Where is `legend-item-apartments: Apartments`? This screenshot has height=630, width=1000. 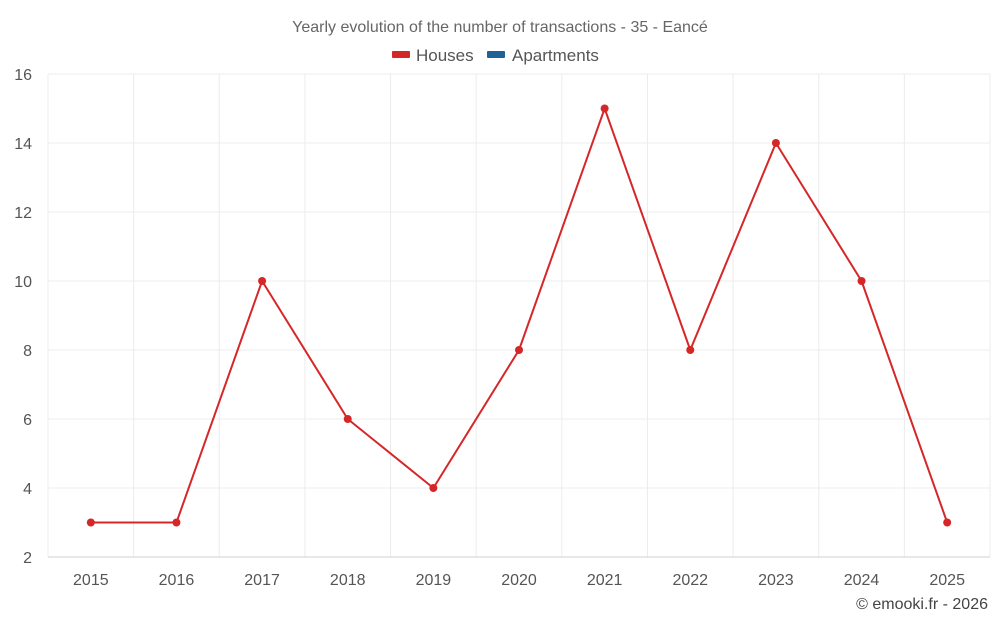
legend-item-apartments: Apartments is located at coordinates (543, 55).